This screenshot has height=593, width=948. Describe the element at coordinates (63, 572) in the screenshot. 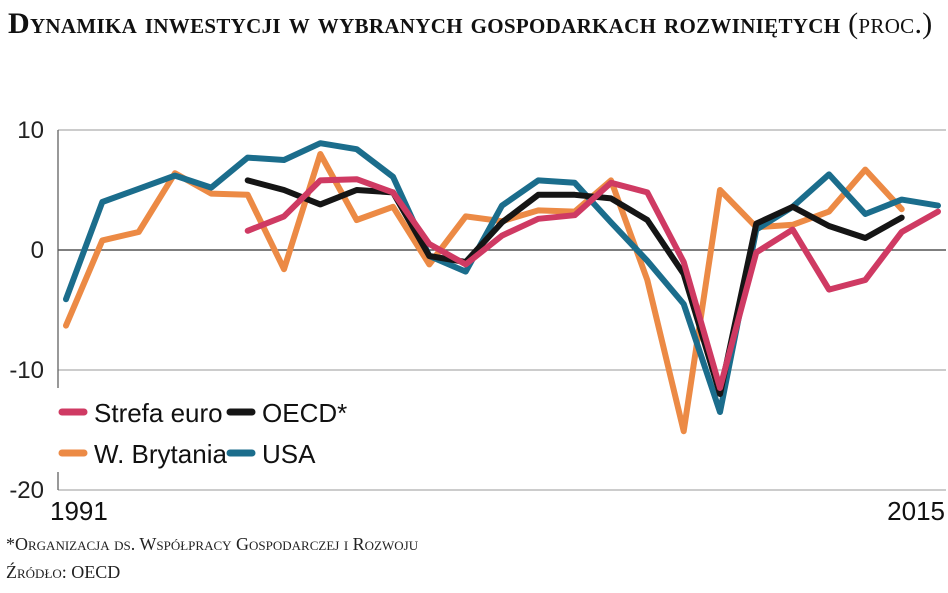

I see `source-note: Źródło: OECD` at that location.